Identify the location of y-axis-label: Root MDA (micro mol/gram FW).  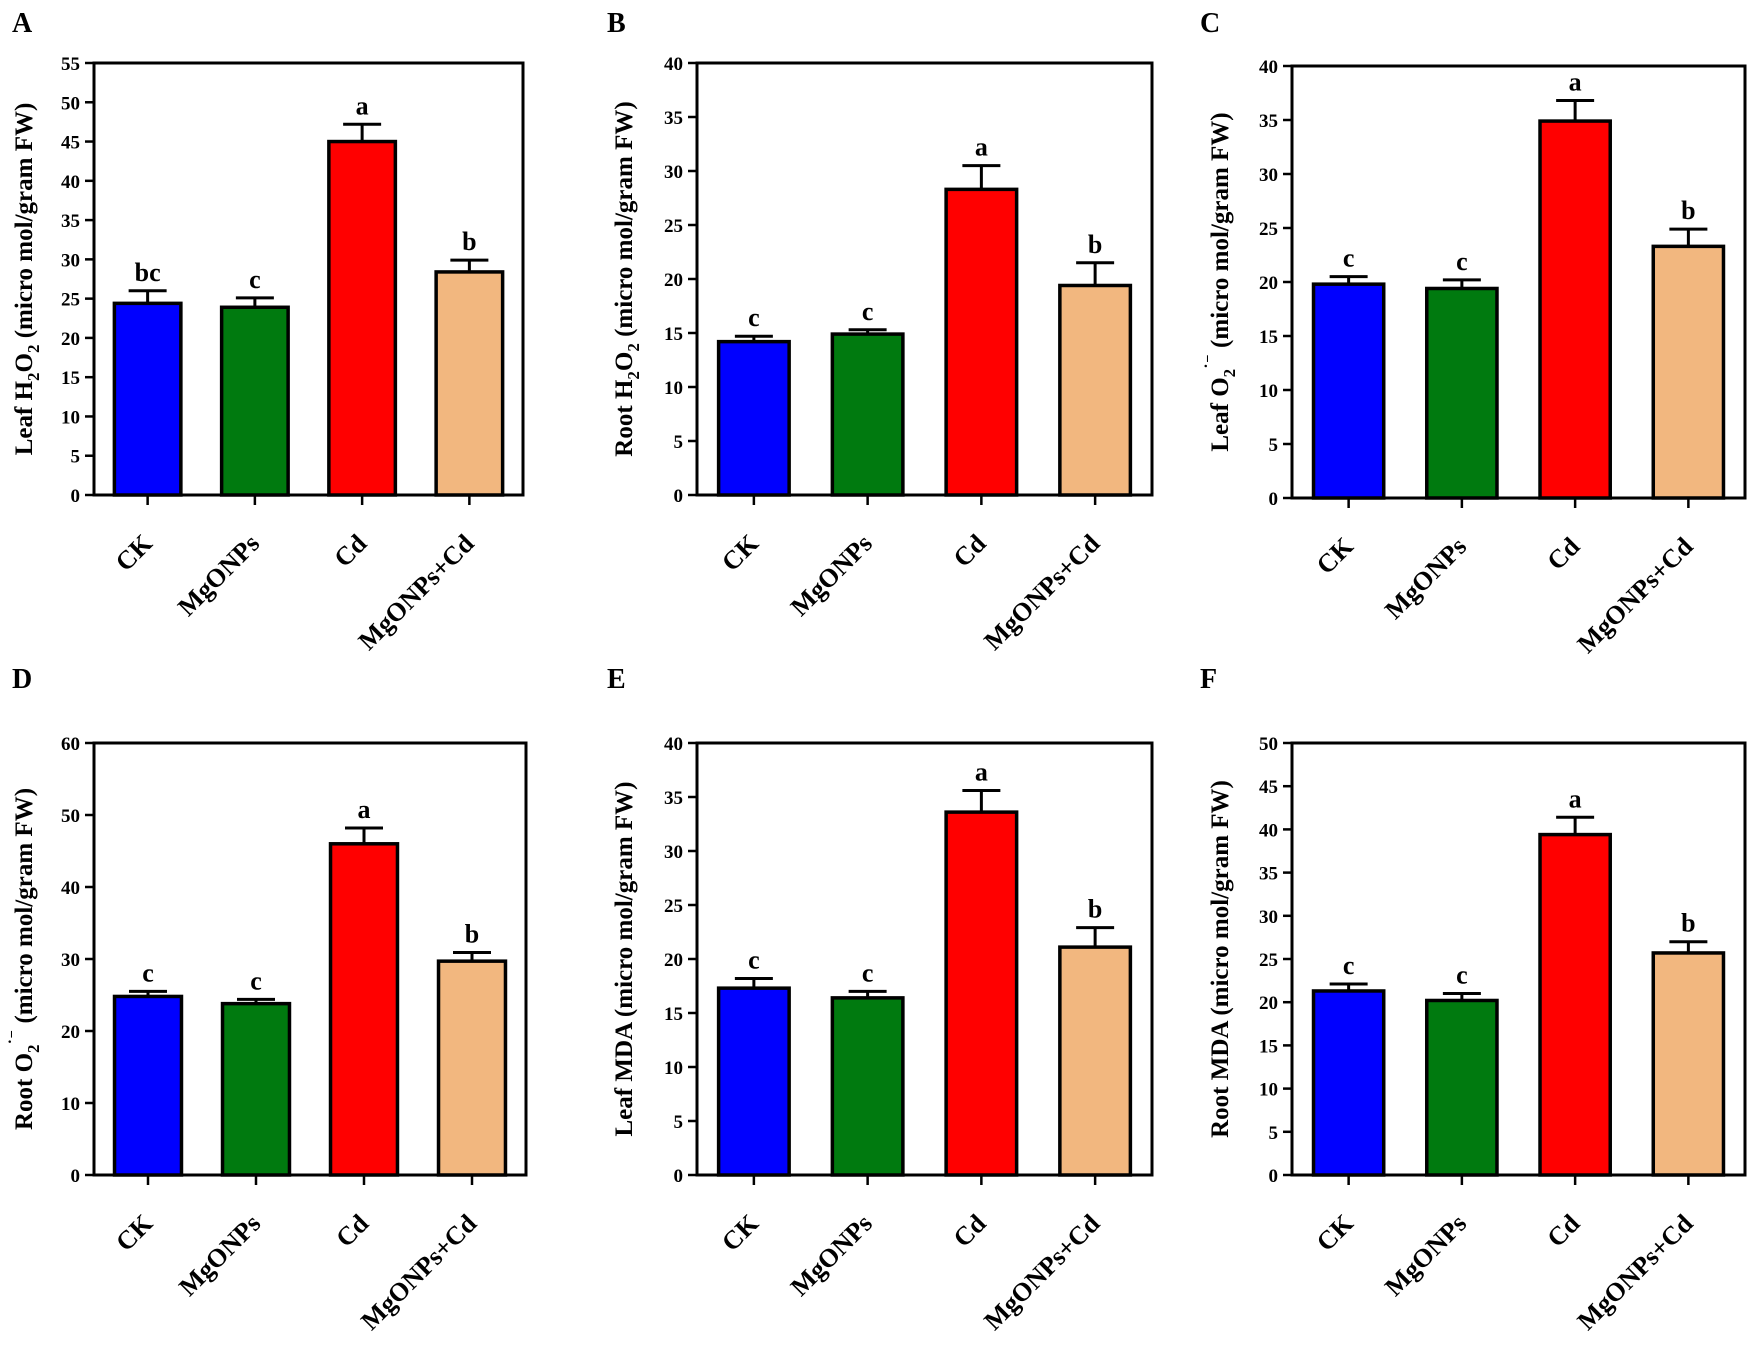
(1220, 959).